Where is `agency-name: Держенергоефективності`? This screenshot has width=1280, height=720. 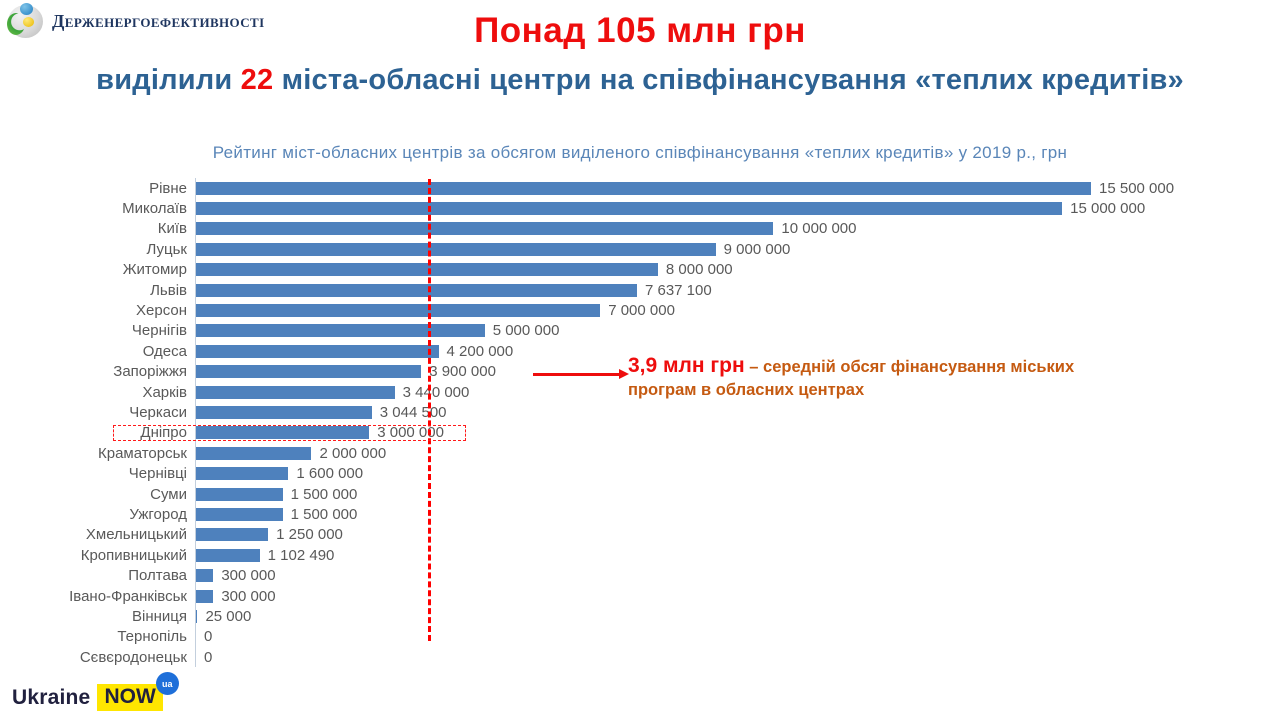 agency-name: Держенергоефективності is located at coordinates (158, 21).